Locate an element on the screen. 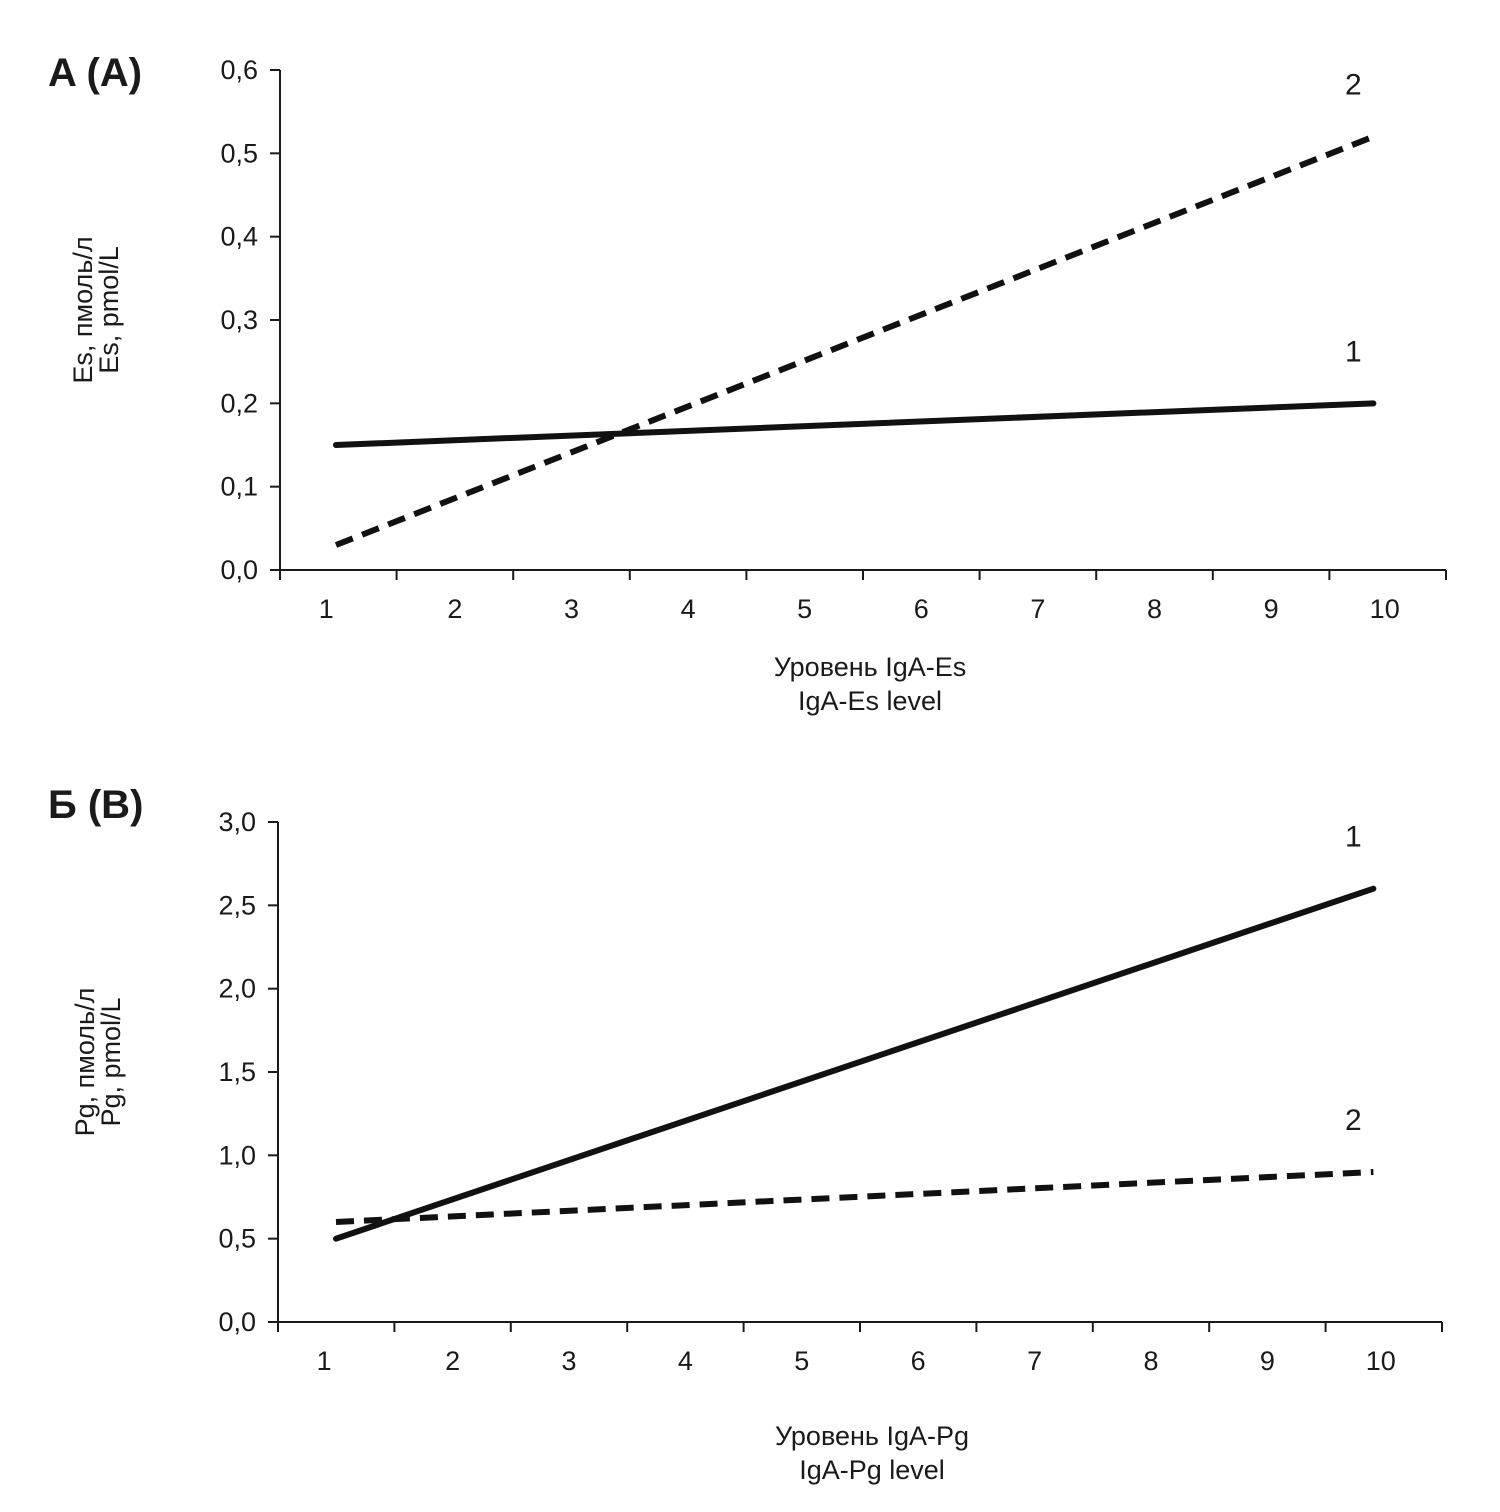 This screenshot has width=1500, height=1512. x-axis-title: Уровень IgA-Pg is located at coordinates (872, 1436).